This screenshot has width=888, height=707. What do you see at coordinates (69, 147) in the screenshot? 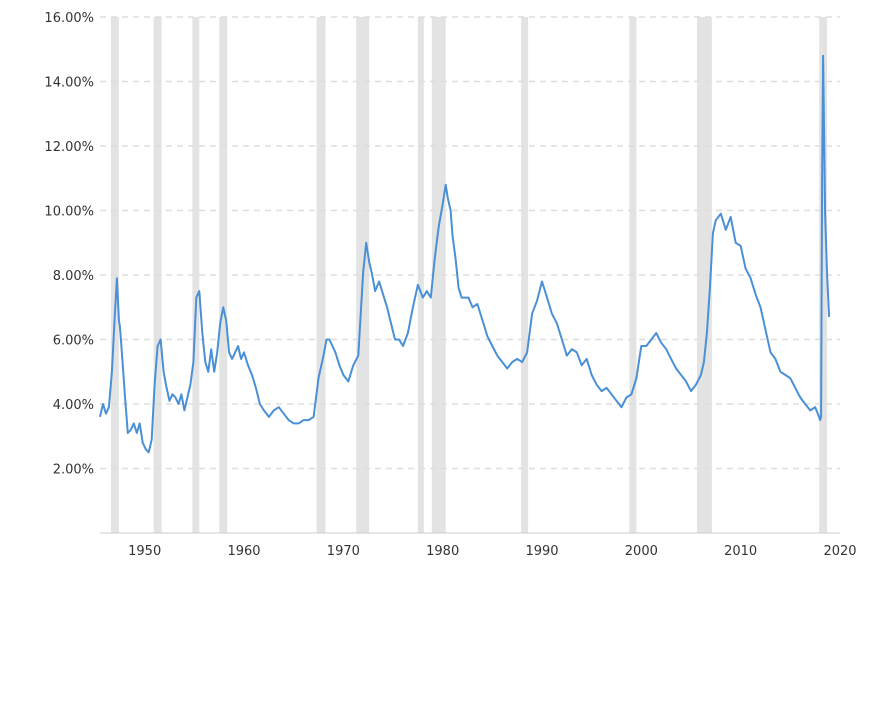
I see `y-tick-label: 12.00%` at bounding box center [69, 147].